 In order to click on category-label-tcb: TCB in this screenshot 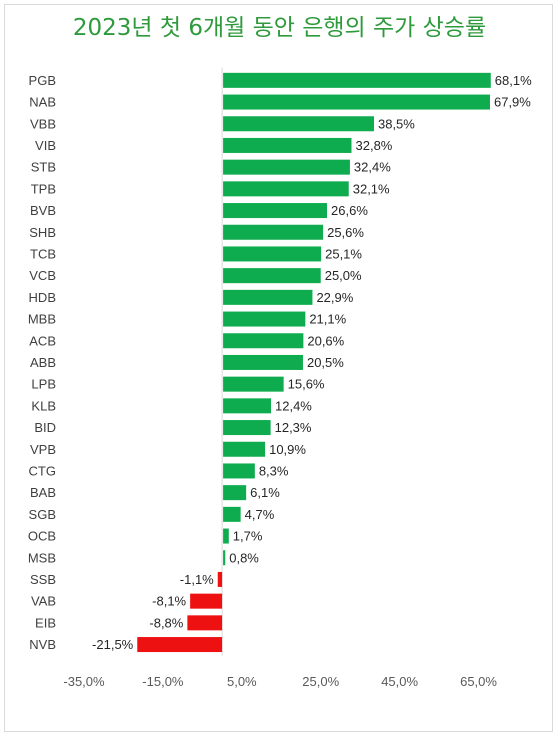, I will do `click(43, 253)`.